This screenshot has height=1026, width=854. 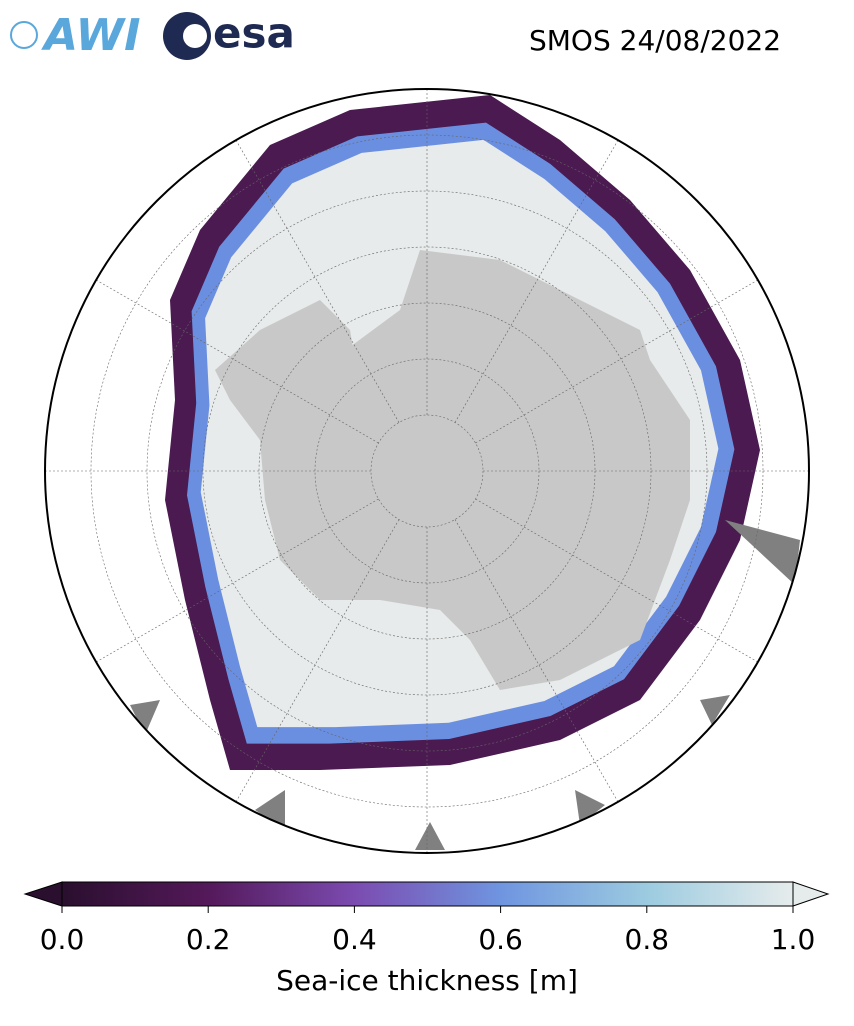 I want to click on awi-logo: AWI, so click(x=75, y=35).